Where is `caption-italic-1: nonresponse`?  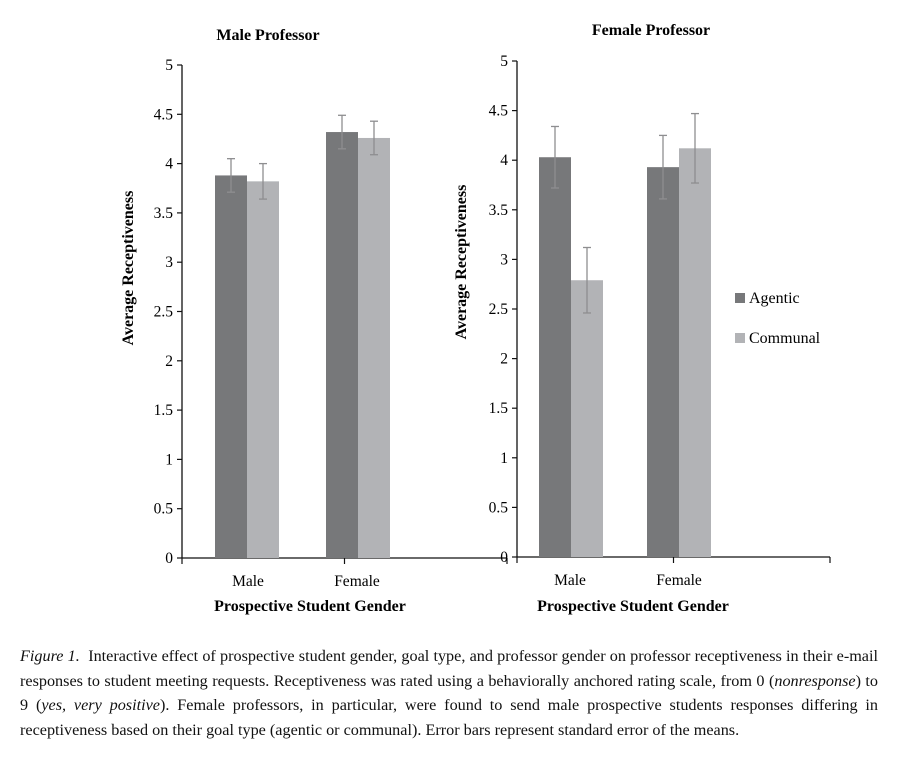
caption-italic-1: nonresponse is located at coordinates (815, 680).